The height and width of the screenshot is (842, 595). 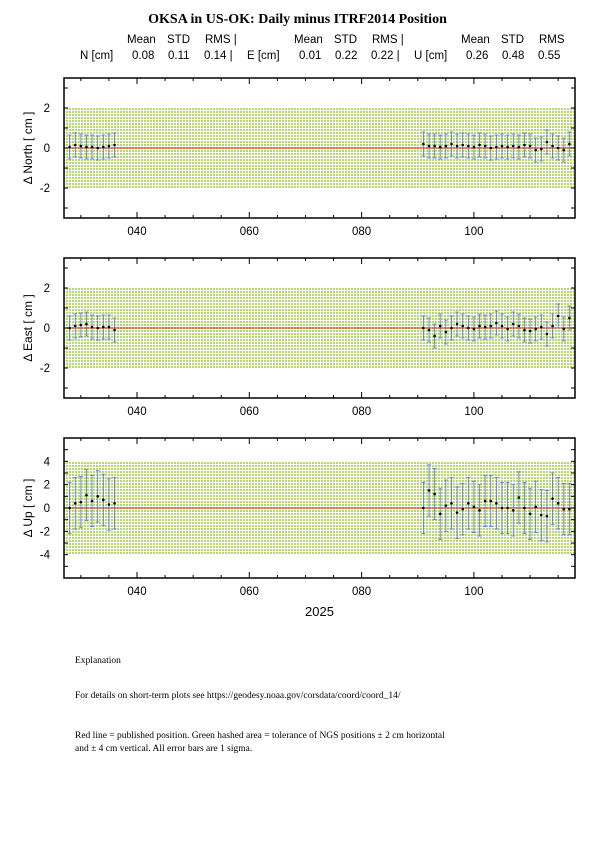 I want to click on stat-header-mean-up: Mean, so click(x=475, y=40).